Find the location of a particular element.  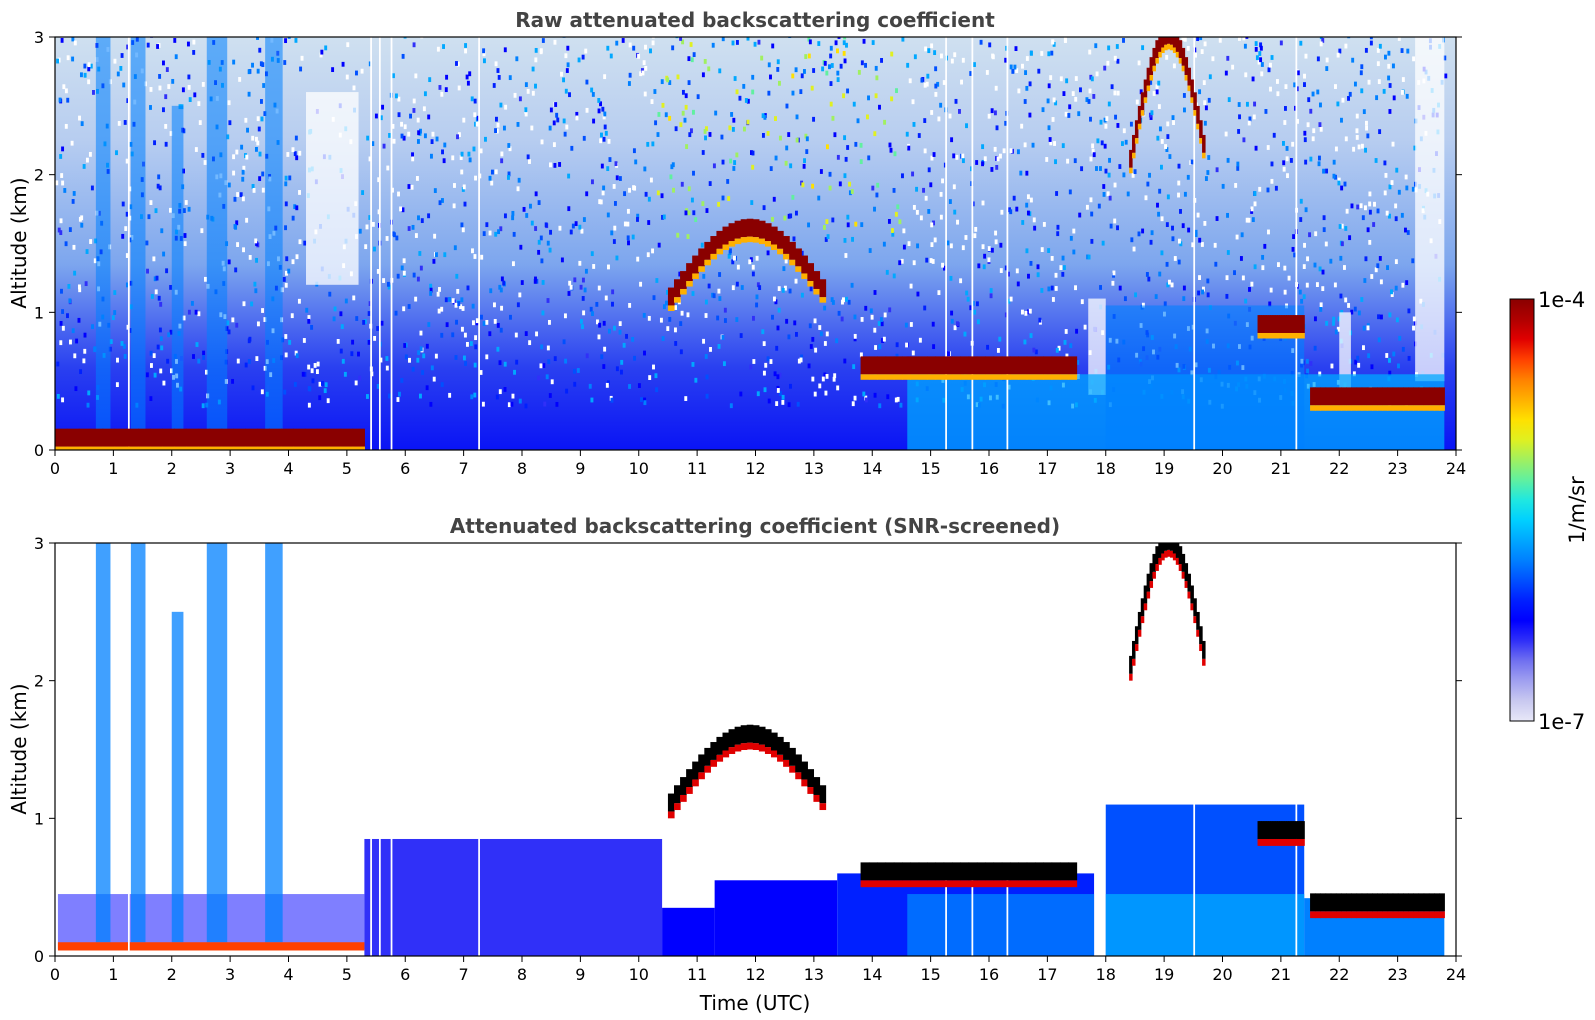

x-tick-label: 1 is located at coordinates (113, 468).